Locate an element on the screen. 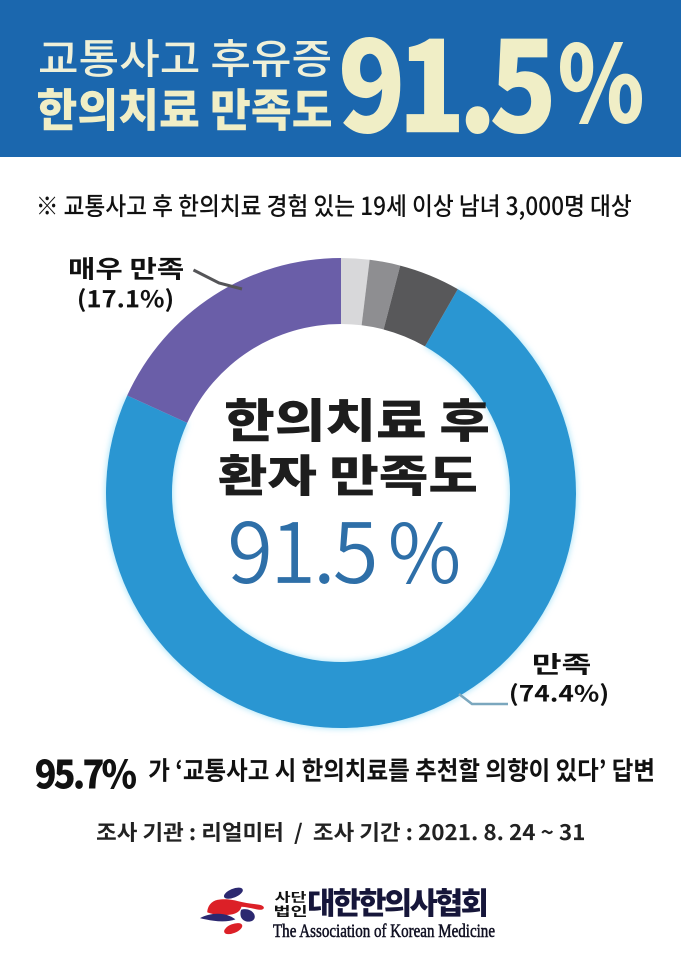  svg-text:The Association of Korean Medi: The Association of Korean Medicine is located at coordinates (384, 931).